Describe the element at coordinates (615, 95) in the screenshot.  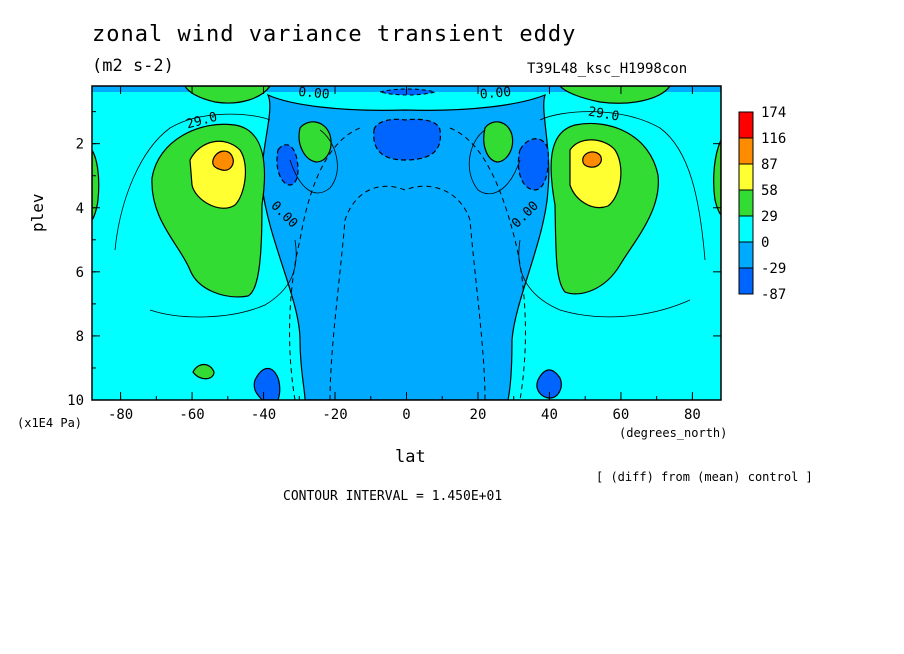
I see `fill-top-right-green` at that location.